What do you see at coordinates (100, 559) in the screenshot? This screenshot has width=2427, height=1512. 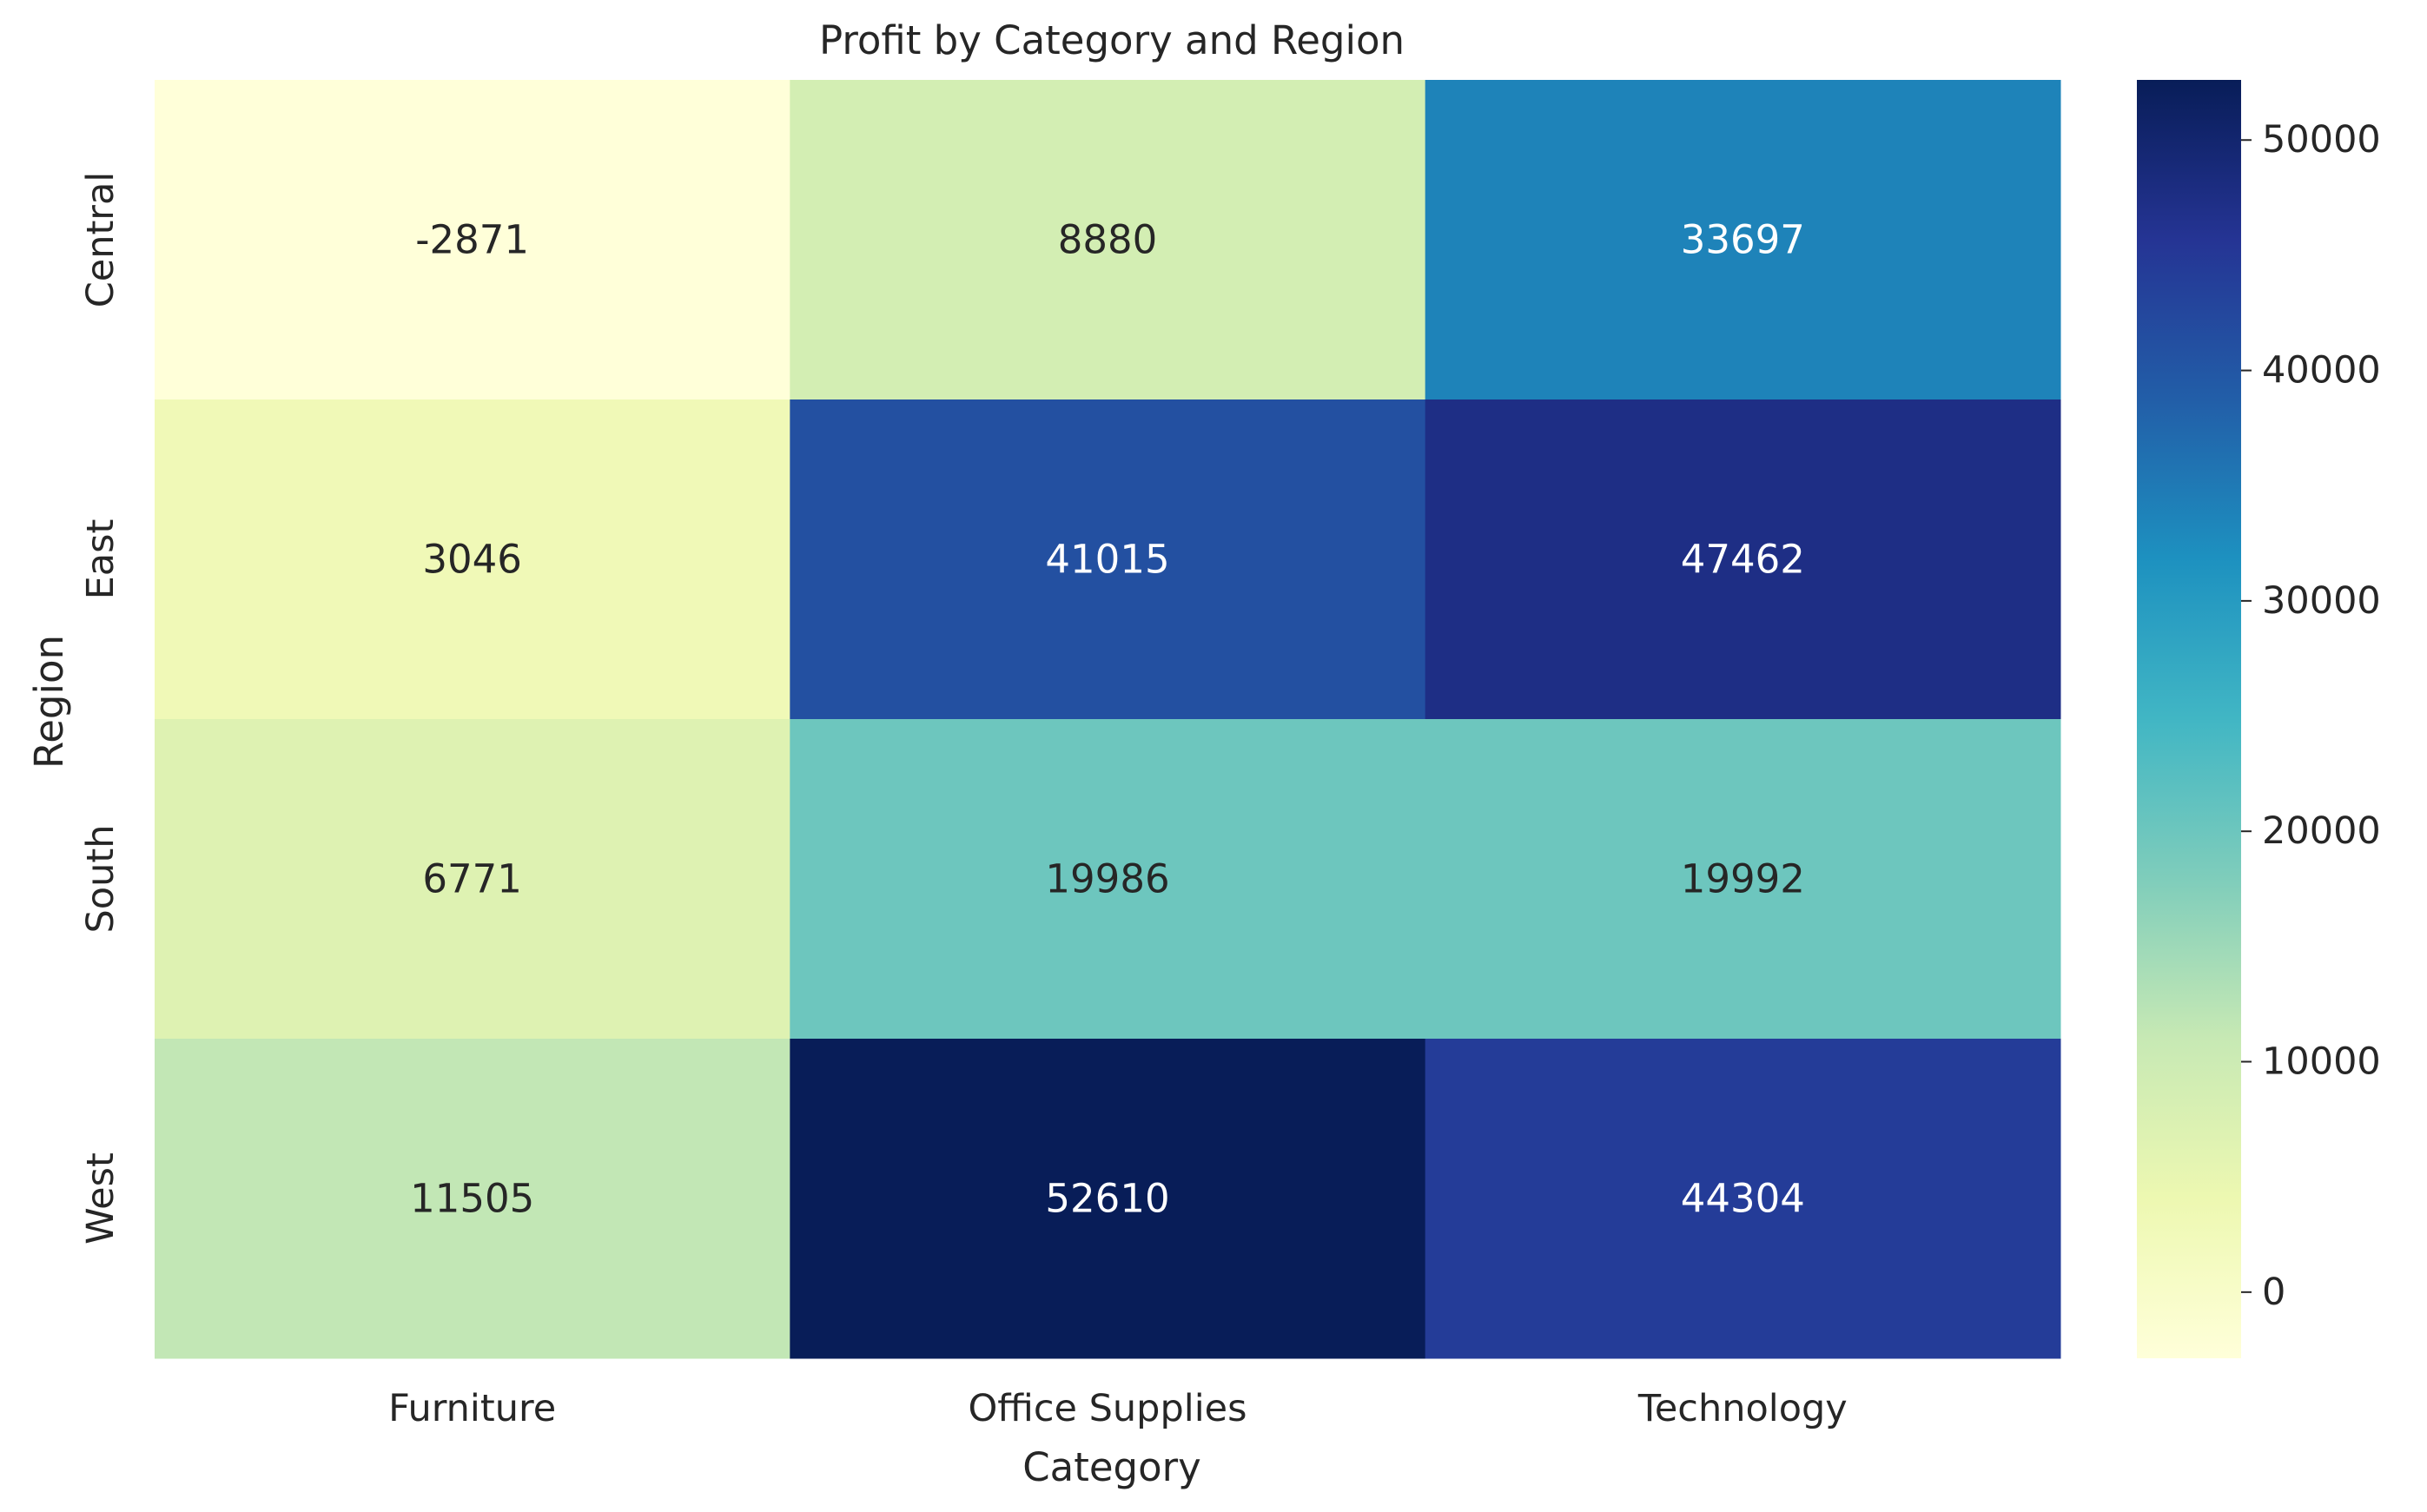 I see `y-tick-label: East` at bounding box center [100, 559].